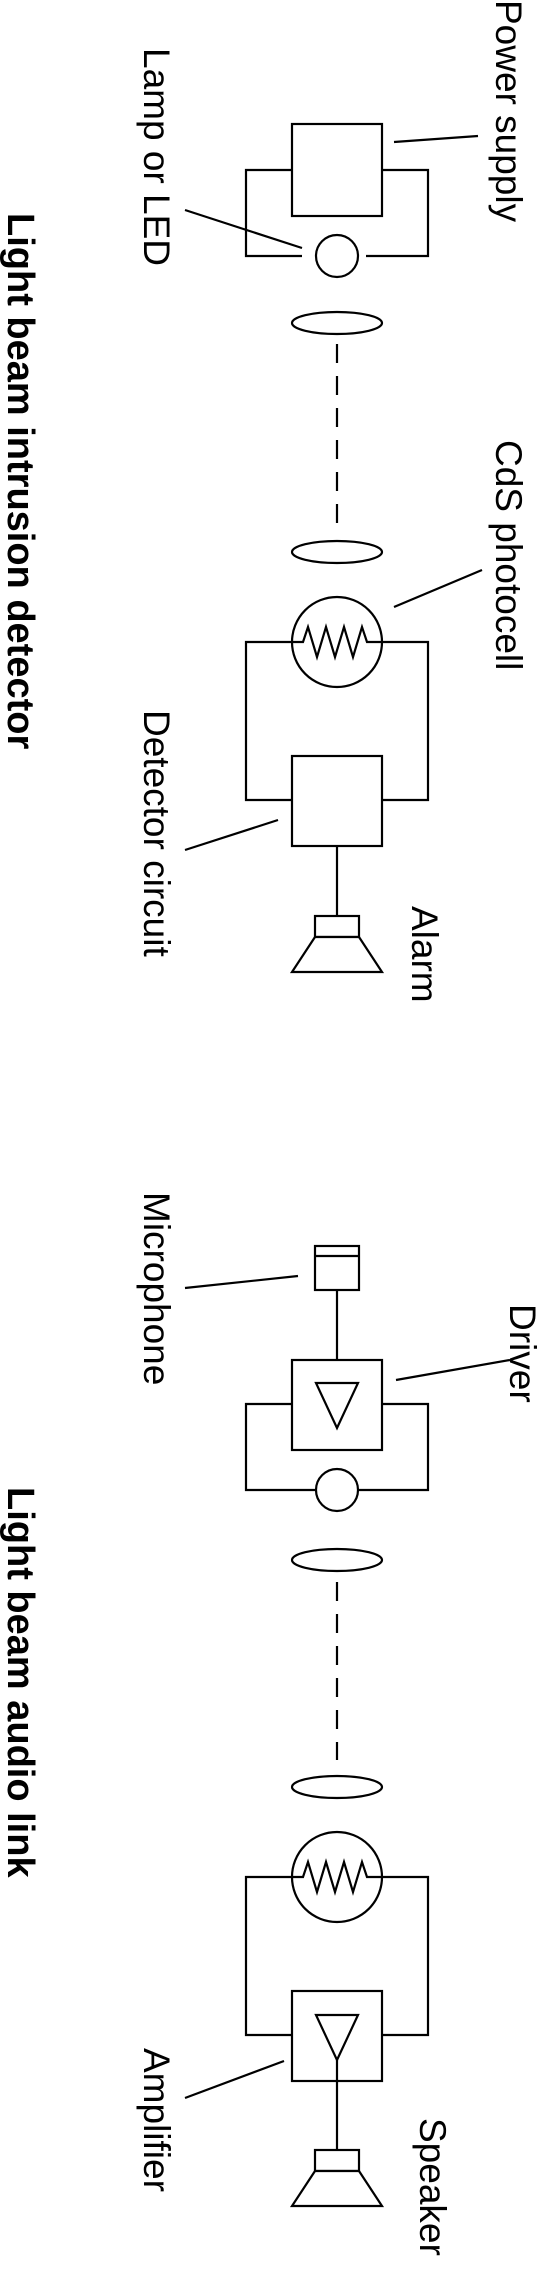 The height and width of the screenshot is (2282, 548). What do you see at coordinates (20, 481) in the screenshot?
I see `intrusion-detector-title: Light beam intrusion detector` at bounding box center [20, 481].